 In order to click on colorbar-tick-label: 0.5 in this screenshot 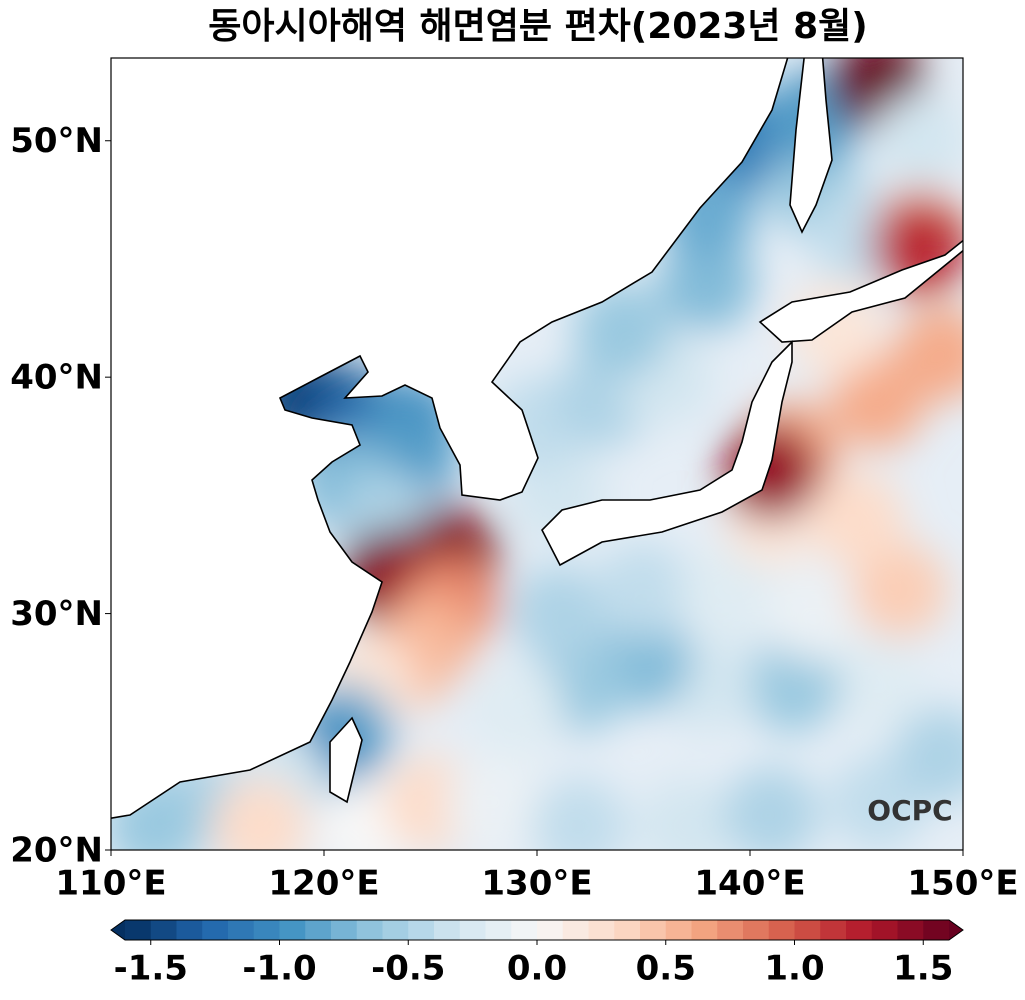, I will do `click(666, 969)`.